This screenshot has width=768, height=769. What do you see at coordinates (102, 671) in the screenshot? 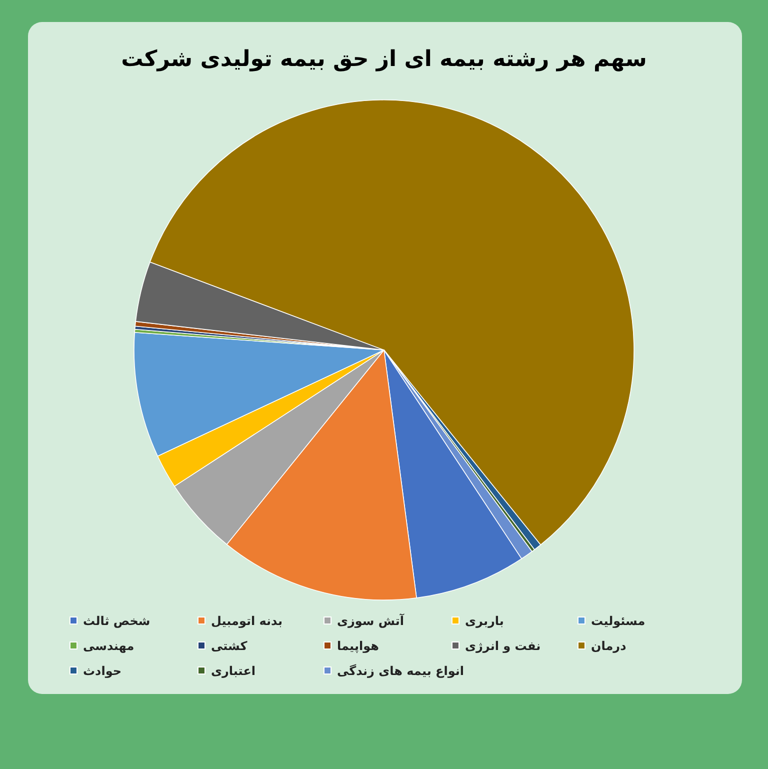
I see `legend-label: حوادث` at bounding box center [102, 671].